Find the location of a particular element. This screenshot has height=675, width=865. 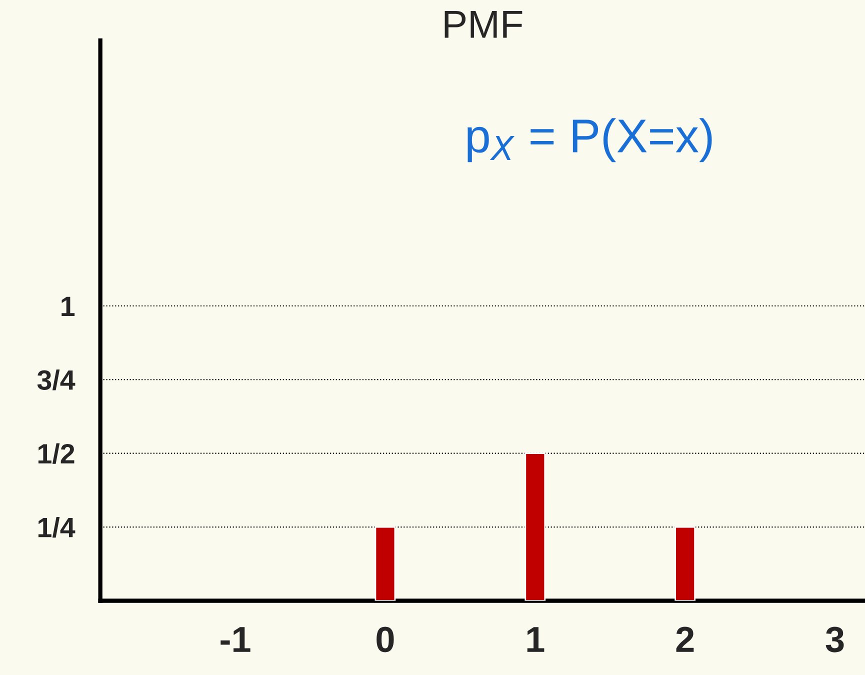

x-tick-label: 1 is located at coordinates (535, 639).